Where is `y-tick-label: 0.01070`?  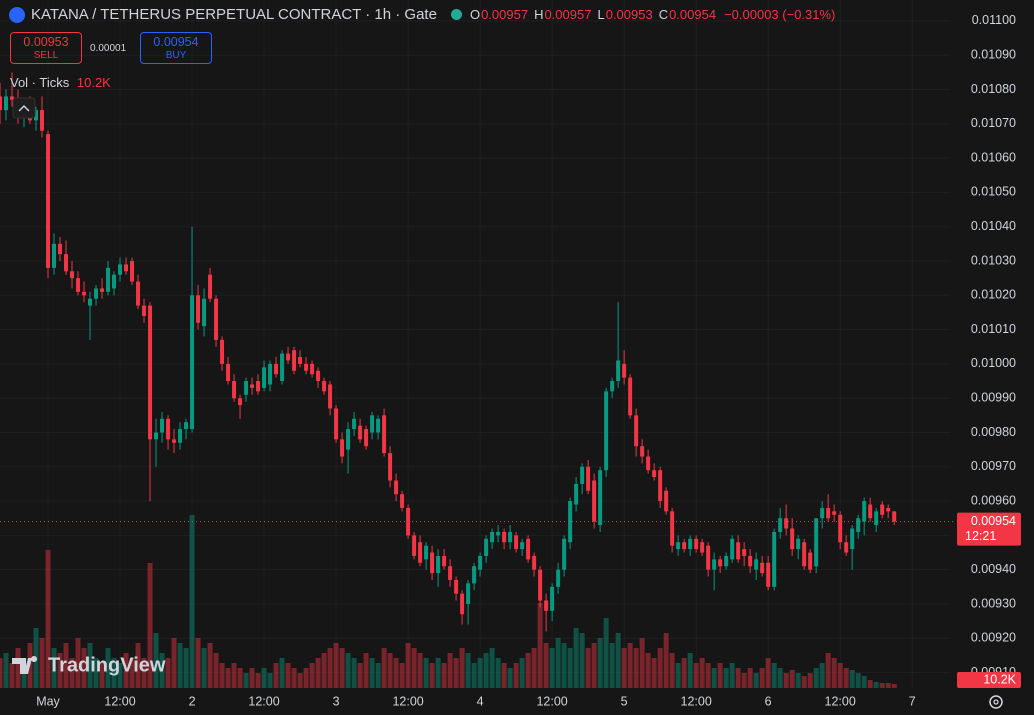 y-tick-label: 0.01070 is located at coordinates (993, 123).